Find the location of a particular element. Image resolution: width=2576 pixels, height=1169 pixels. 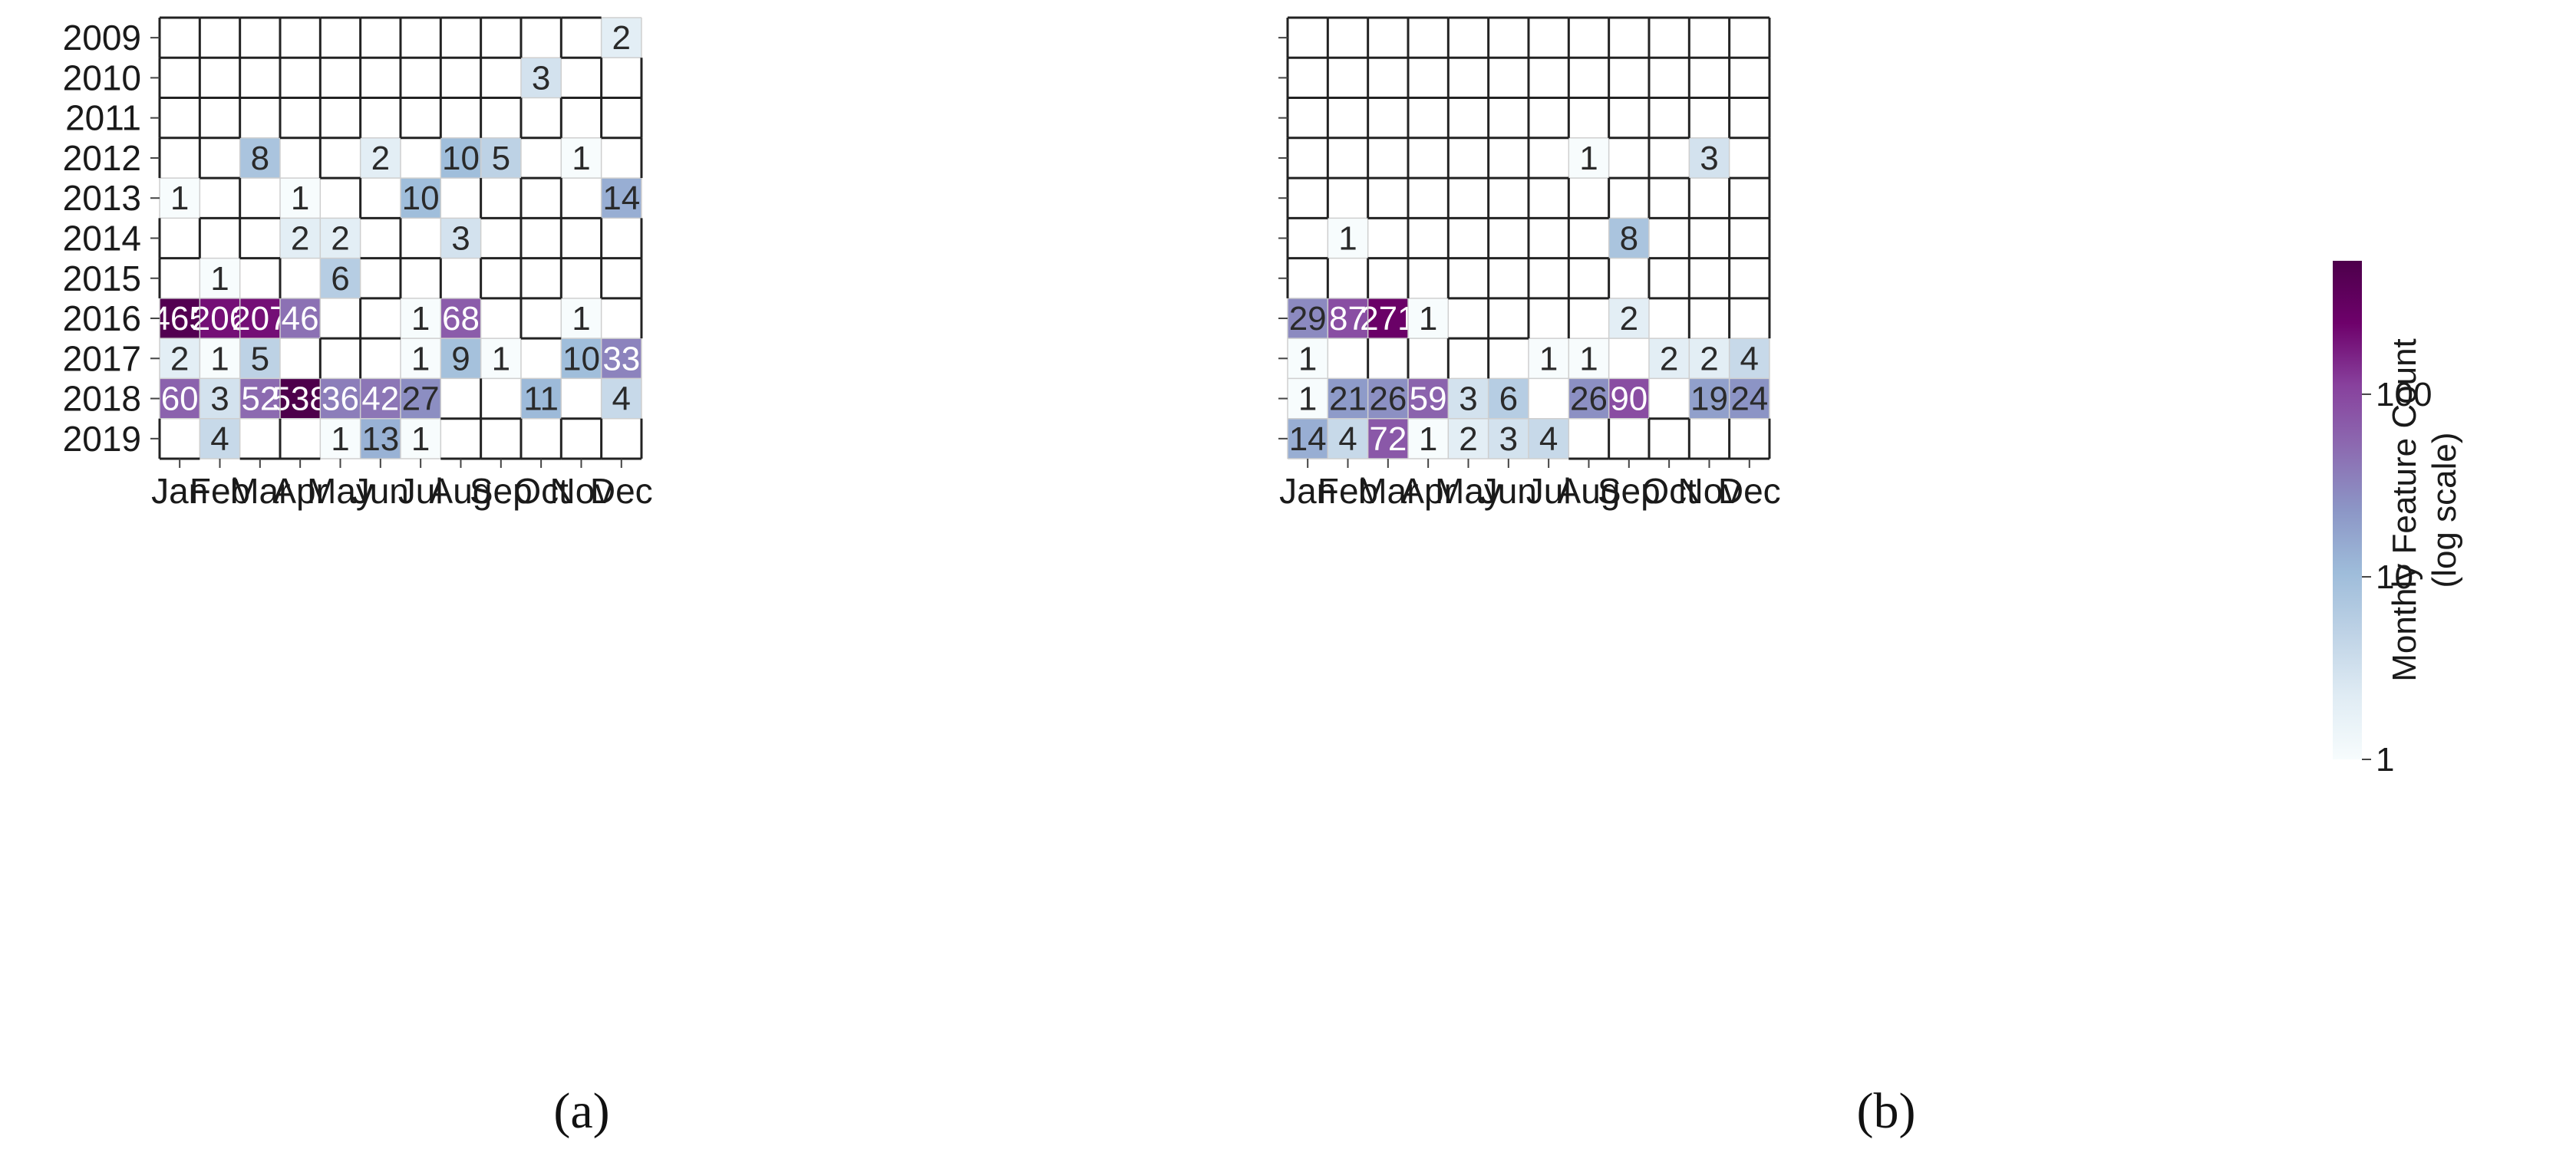

x-tick-label: Nov is located at coordinates (581, 491).